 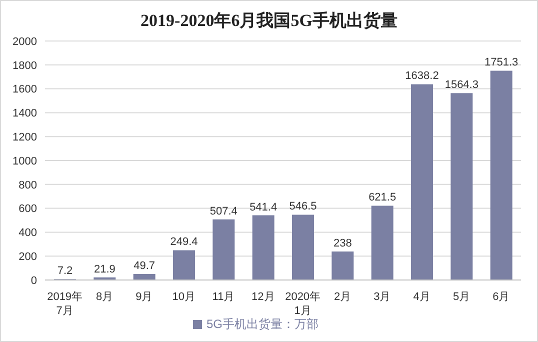 What do you see at coordinates (342, 244) in the screenshot?
I see `data-label: 238` at bounding box center [342, 244].